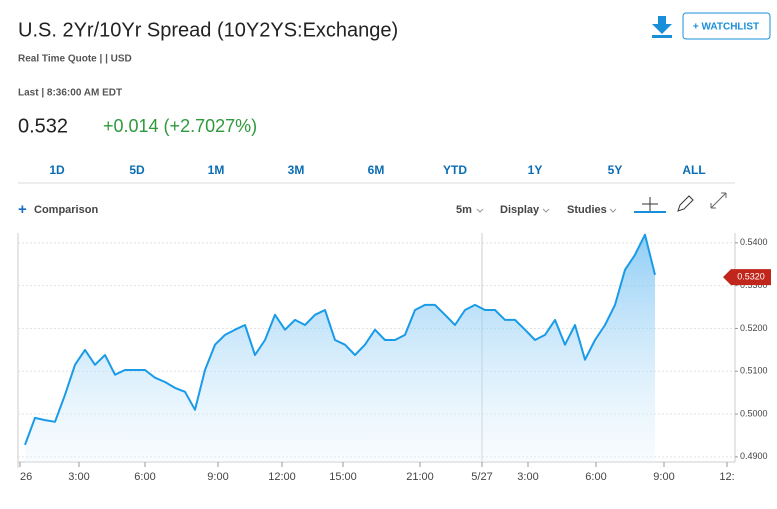 The image size is (777, 509). I want to click on range-button: 6M, so click(376, 170).